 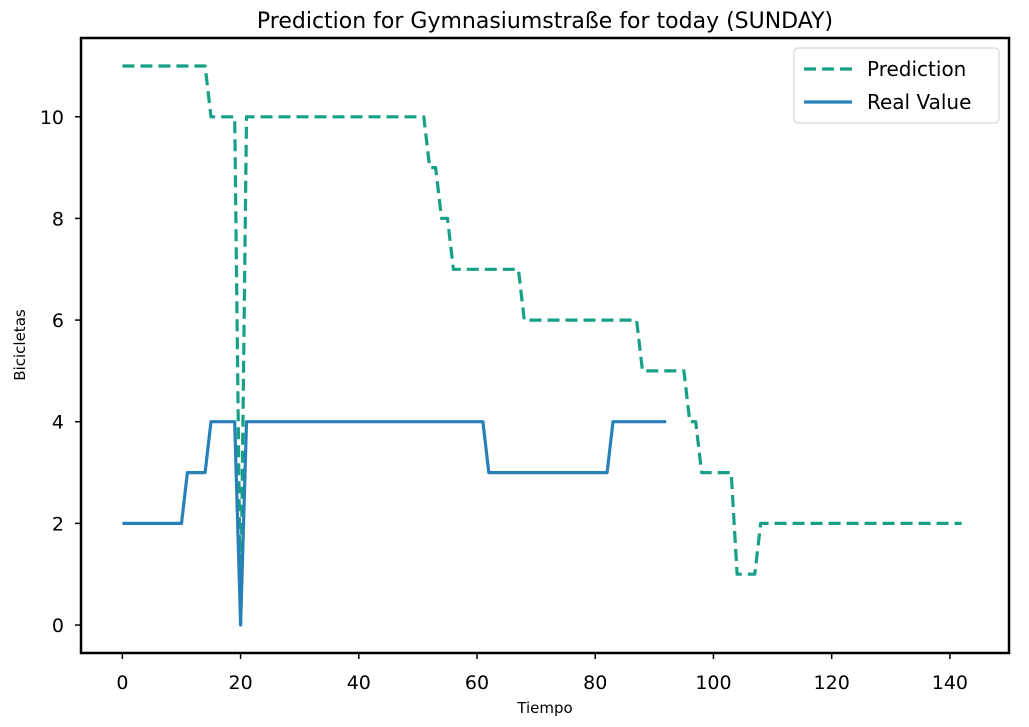 What do you see at coordinates (240, 683) in the screenshot?
I see `x-tick-label: 20` at bounding box center [240, 683].